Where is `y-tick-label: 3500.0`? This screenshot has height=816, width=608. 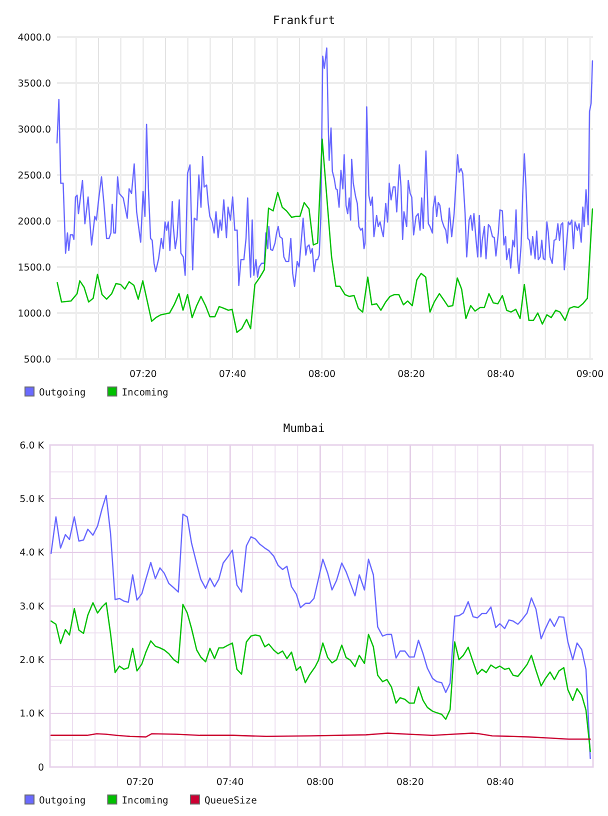
y-tick-label: 3500.0 is located at coordinates (34, 84).